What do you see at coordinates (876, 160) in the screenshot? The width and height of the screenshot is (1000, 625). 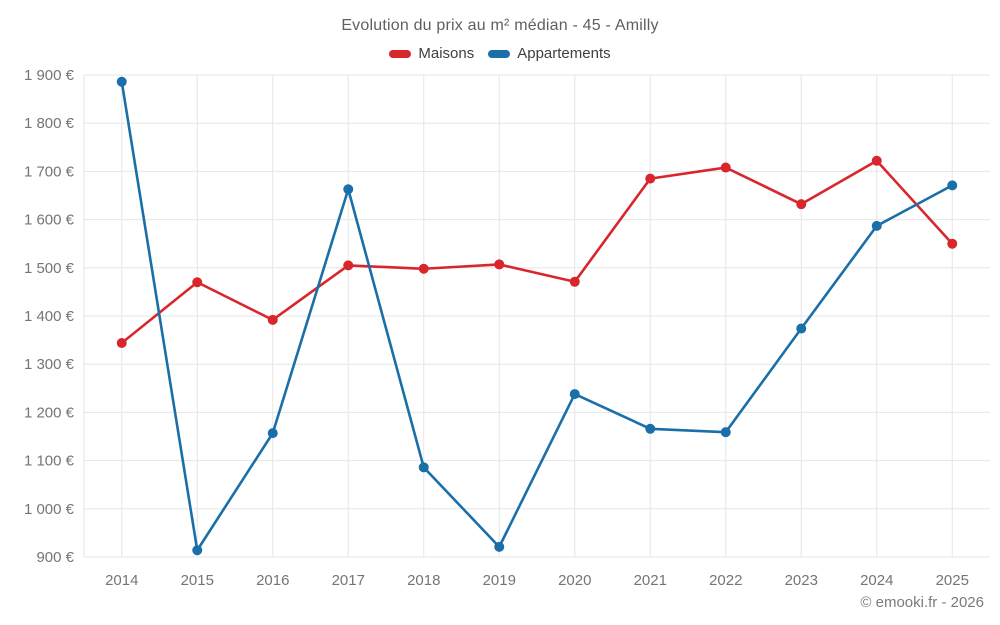 I see `data-point-maisons-2024` at bounding box center [876, 160].